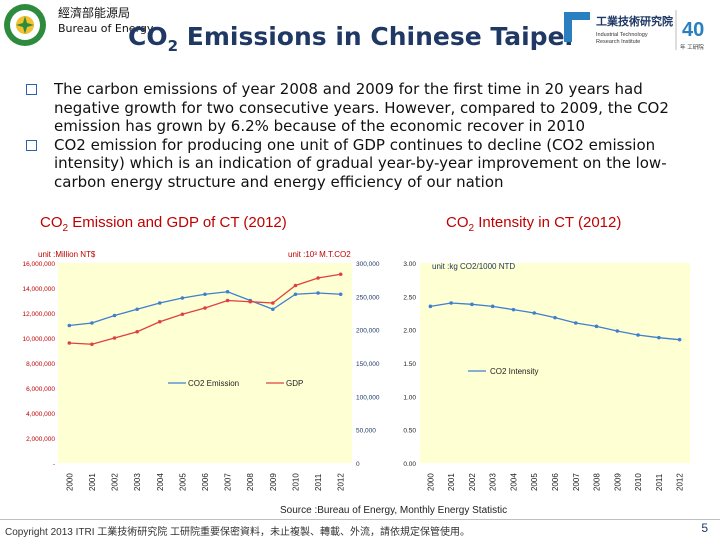 The image size is (720, 540). I want to click on legend-label: CO2 Emission, so click(213, 383).